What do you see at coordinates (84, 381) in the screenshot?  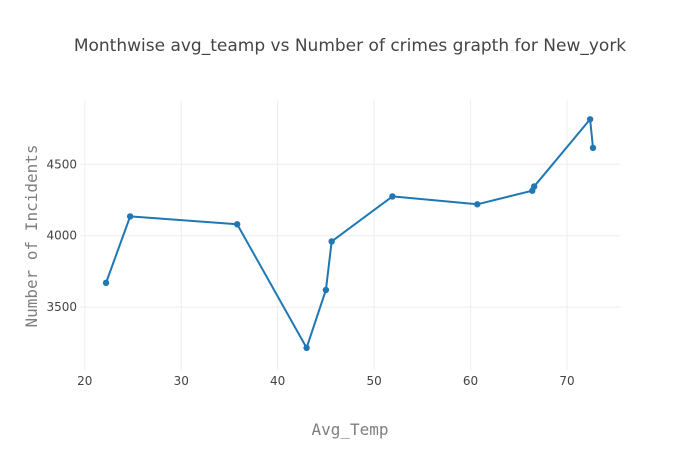 I see `x-tick-label: 20` at bounding box center [84, 381].